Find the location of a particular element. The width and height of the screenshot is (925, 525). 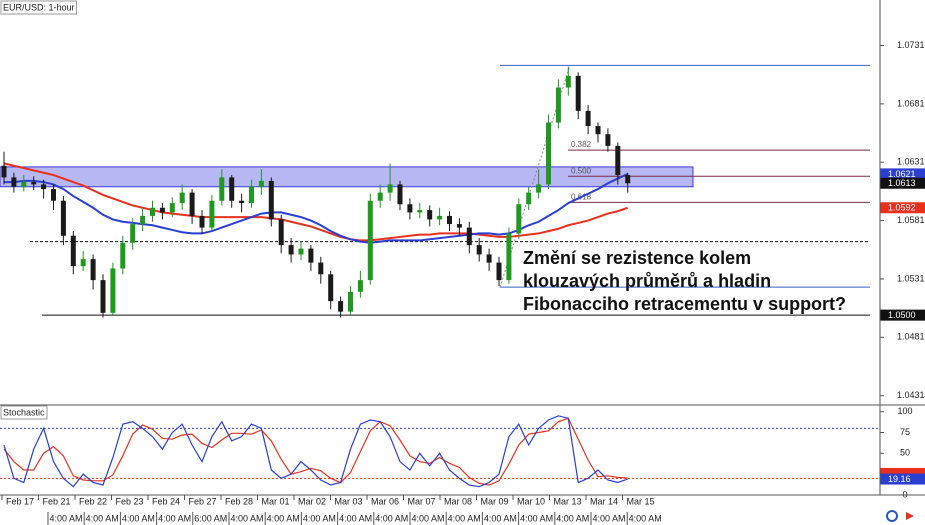

price-tag-label: 1.0500 is located at coordinates (902, 315).